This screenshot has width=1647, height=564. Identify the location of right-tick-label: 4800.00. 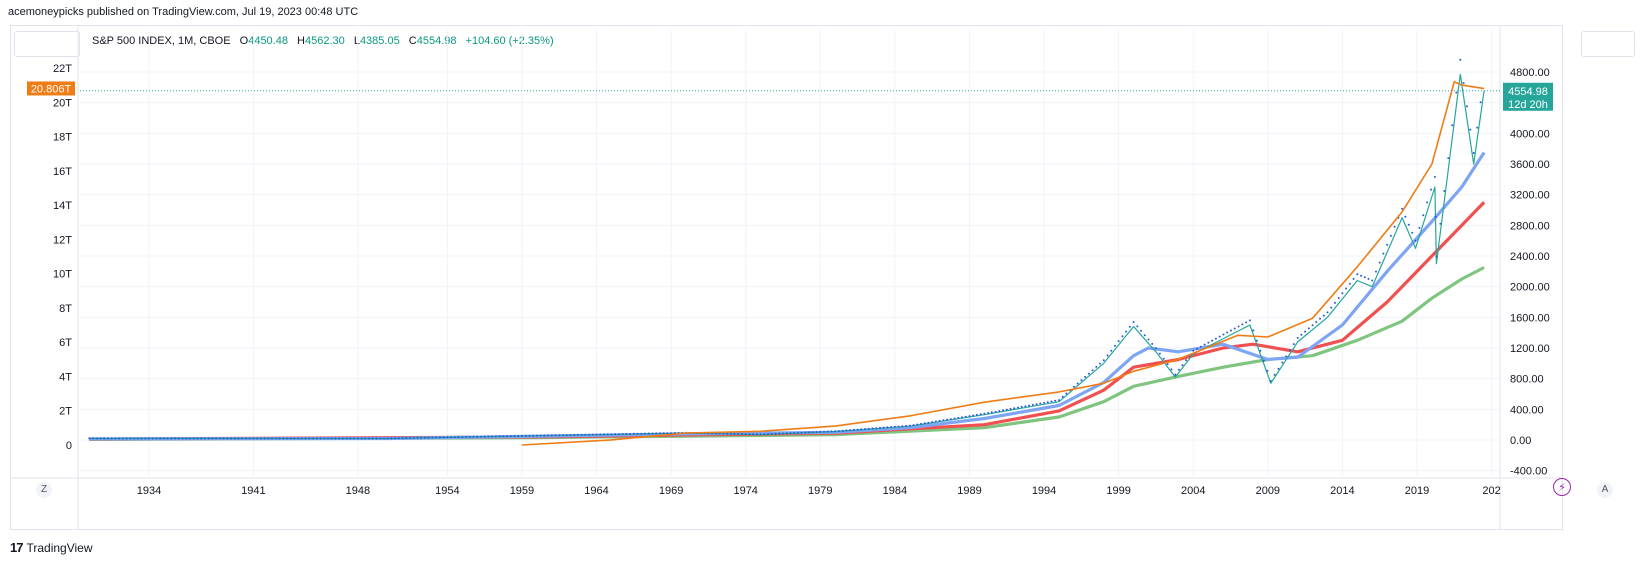
(1530, 73).